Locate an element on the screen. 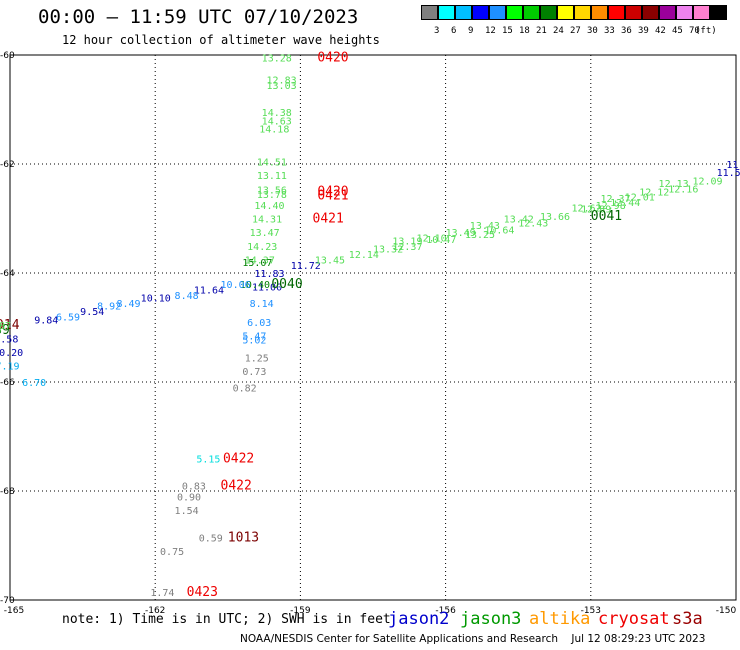 This screenshot has width=740, height=650. wave-height-label: 10.64 is located at coordinates (499, 230).